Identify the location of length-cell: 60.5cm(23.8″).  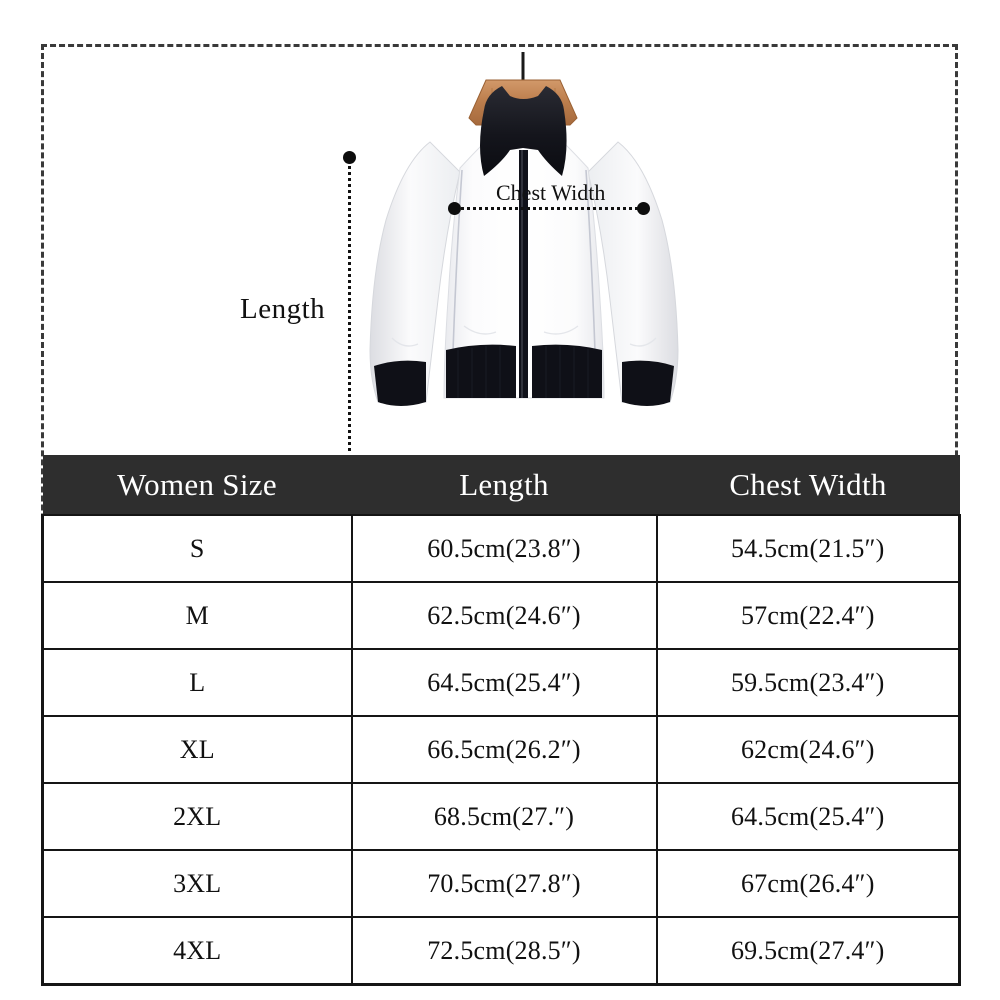
(504, 548).